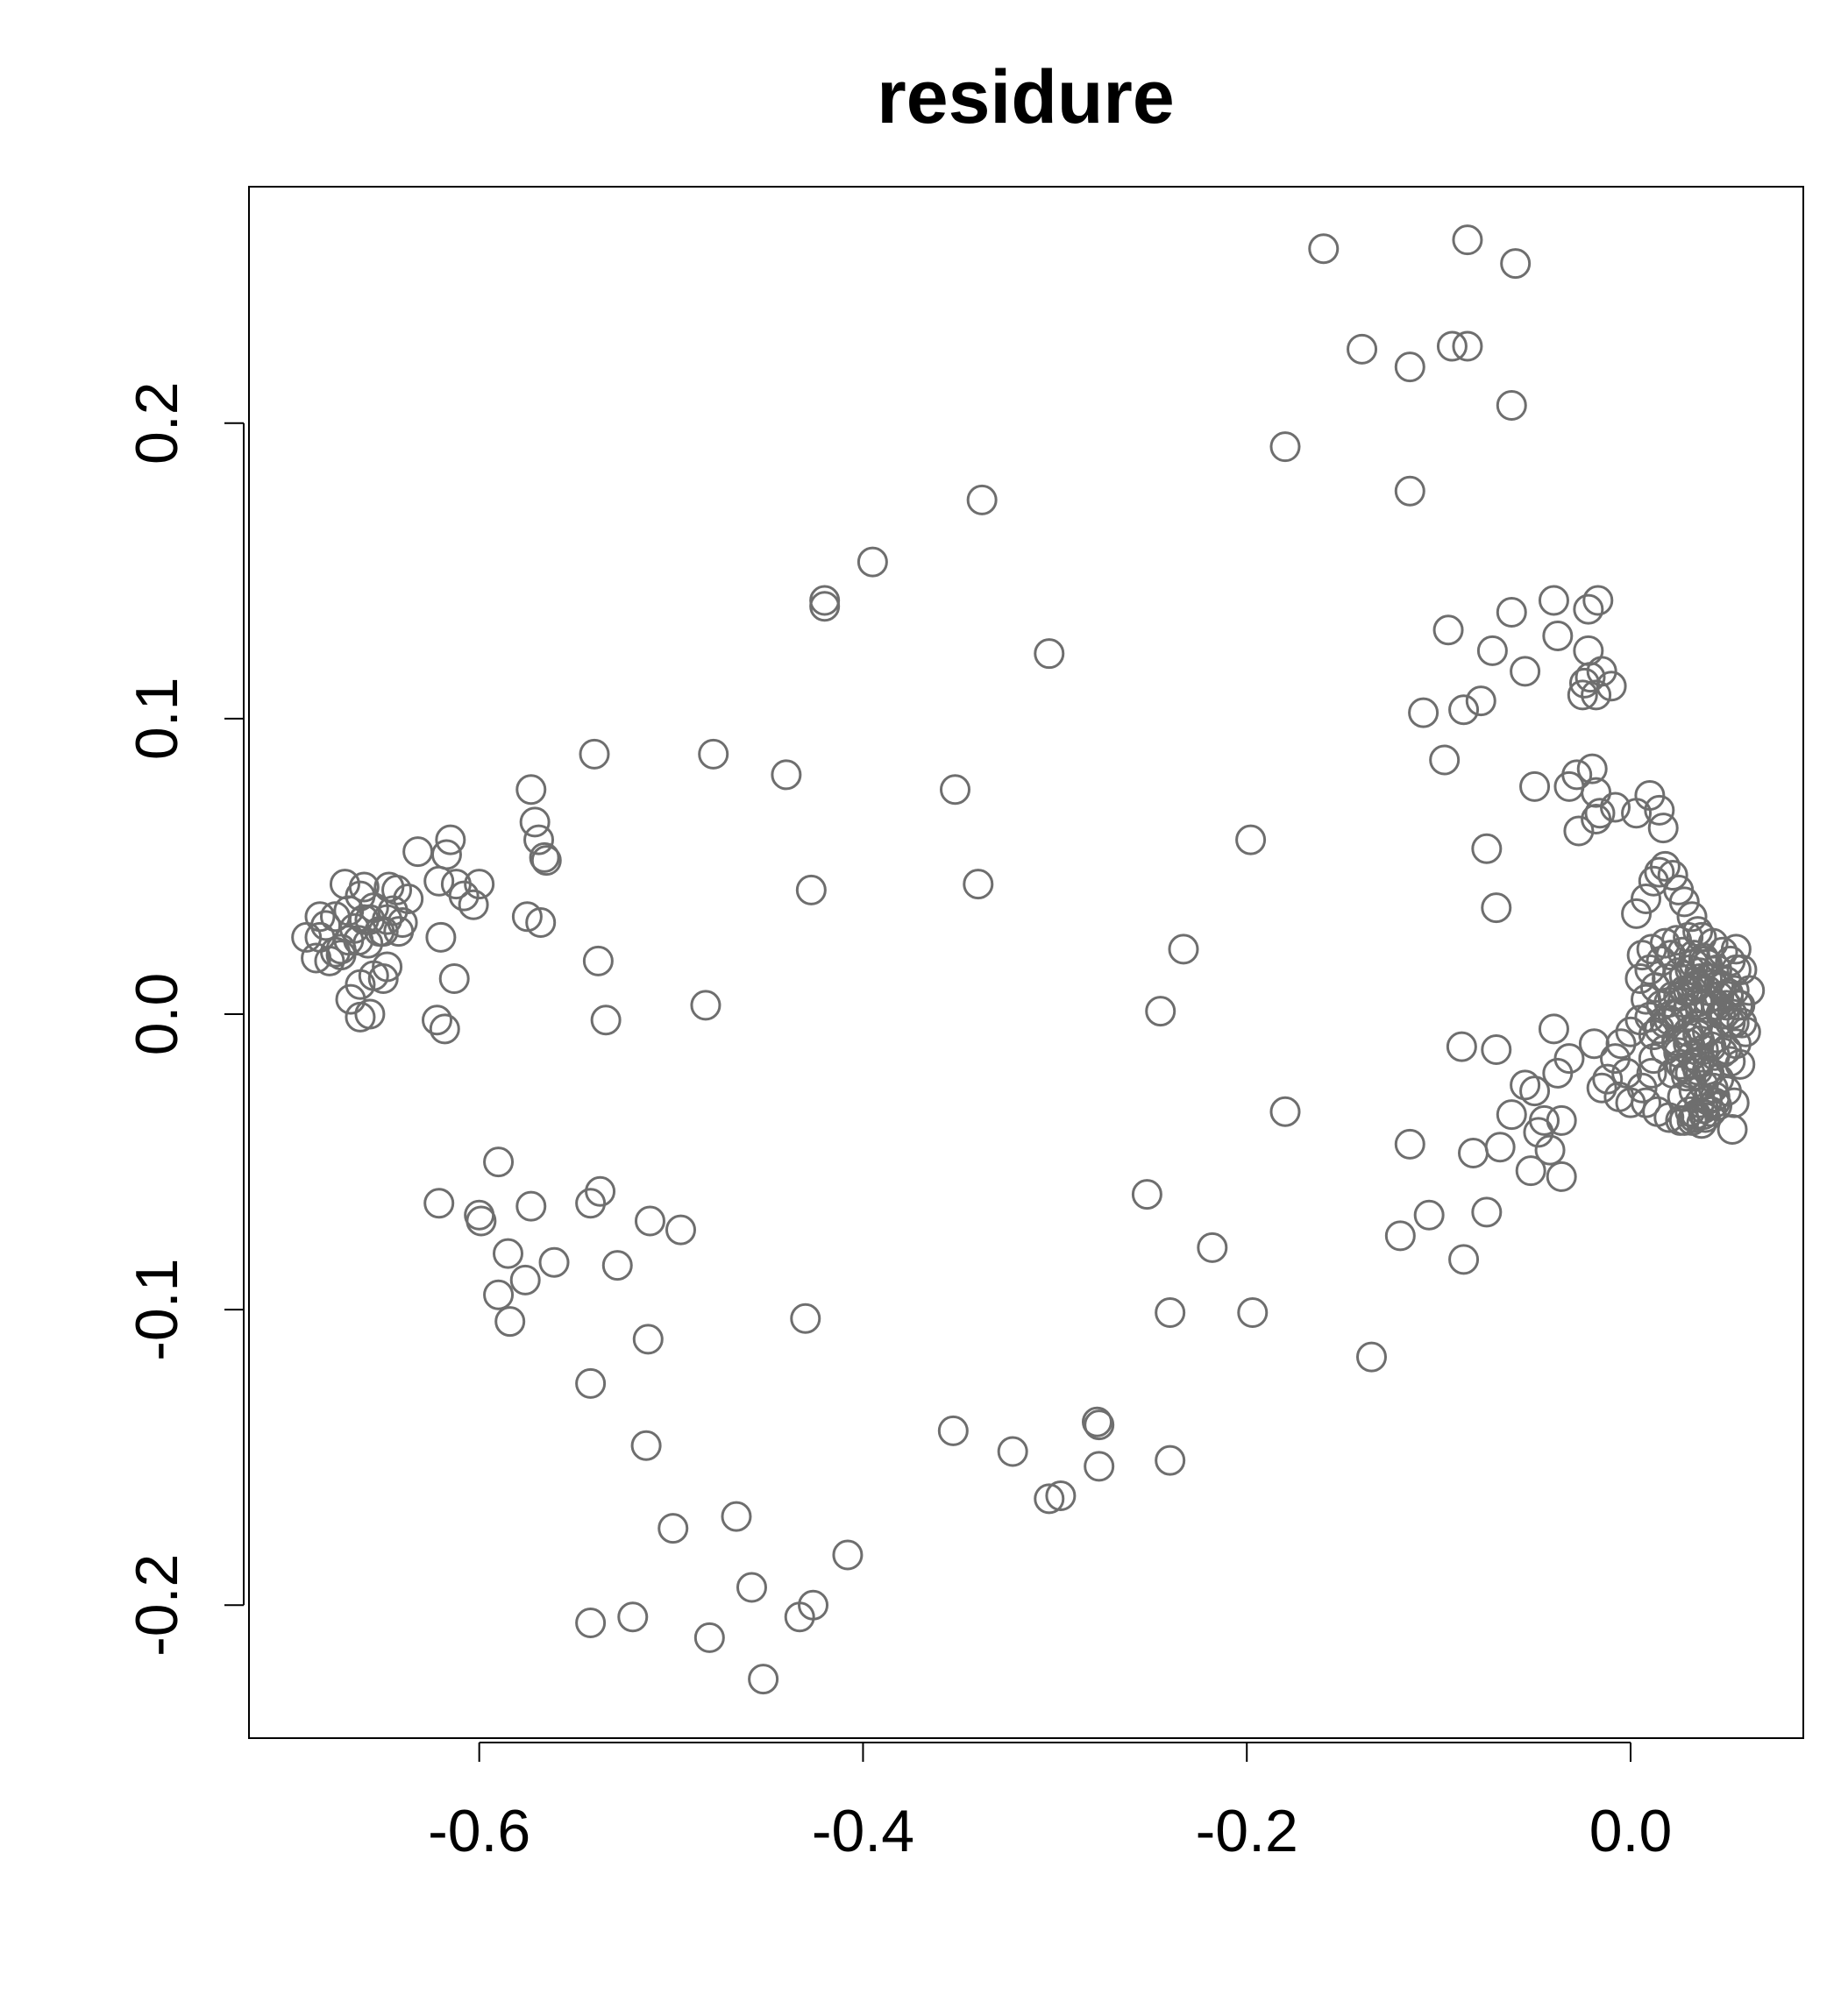 The width and height of the screenshot is (1841, 2016). I want to click on y-tick-label: -0.1, so click(157, 1310).